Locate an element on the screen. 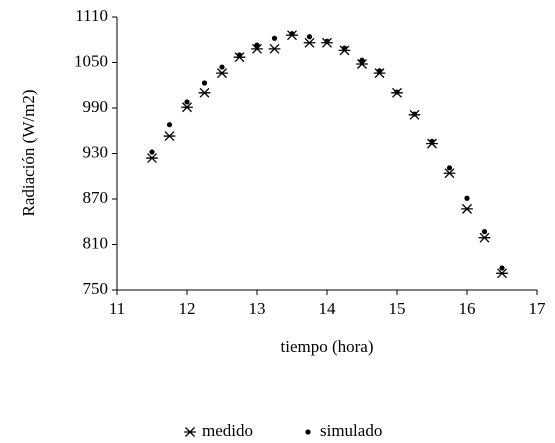 The height and width of the screenshot is (443, 555). x-tick-label: 12 is located at coordinates (187, 308).